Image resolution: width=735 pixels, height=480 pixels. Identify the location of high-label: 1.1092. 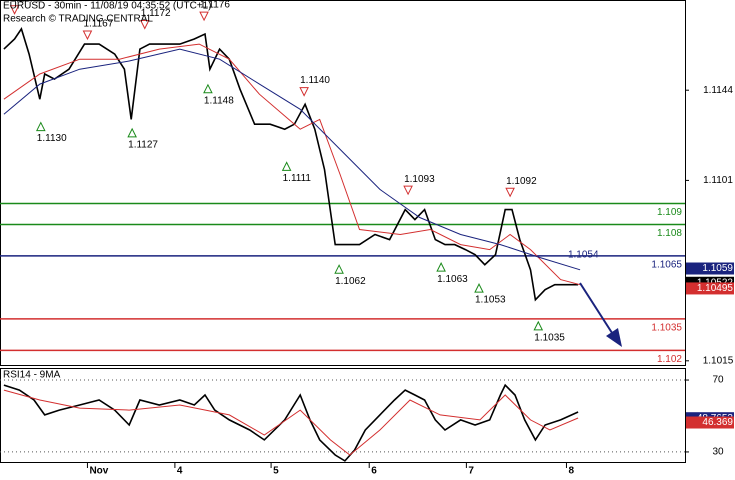
(521, 181).